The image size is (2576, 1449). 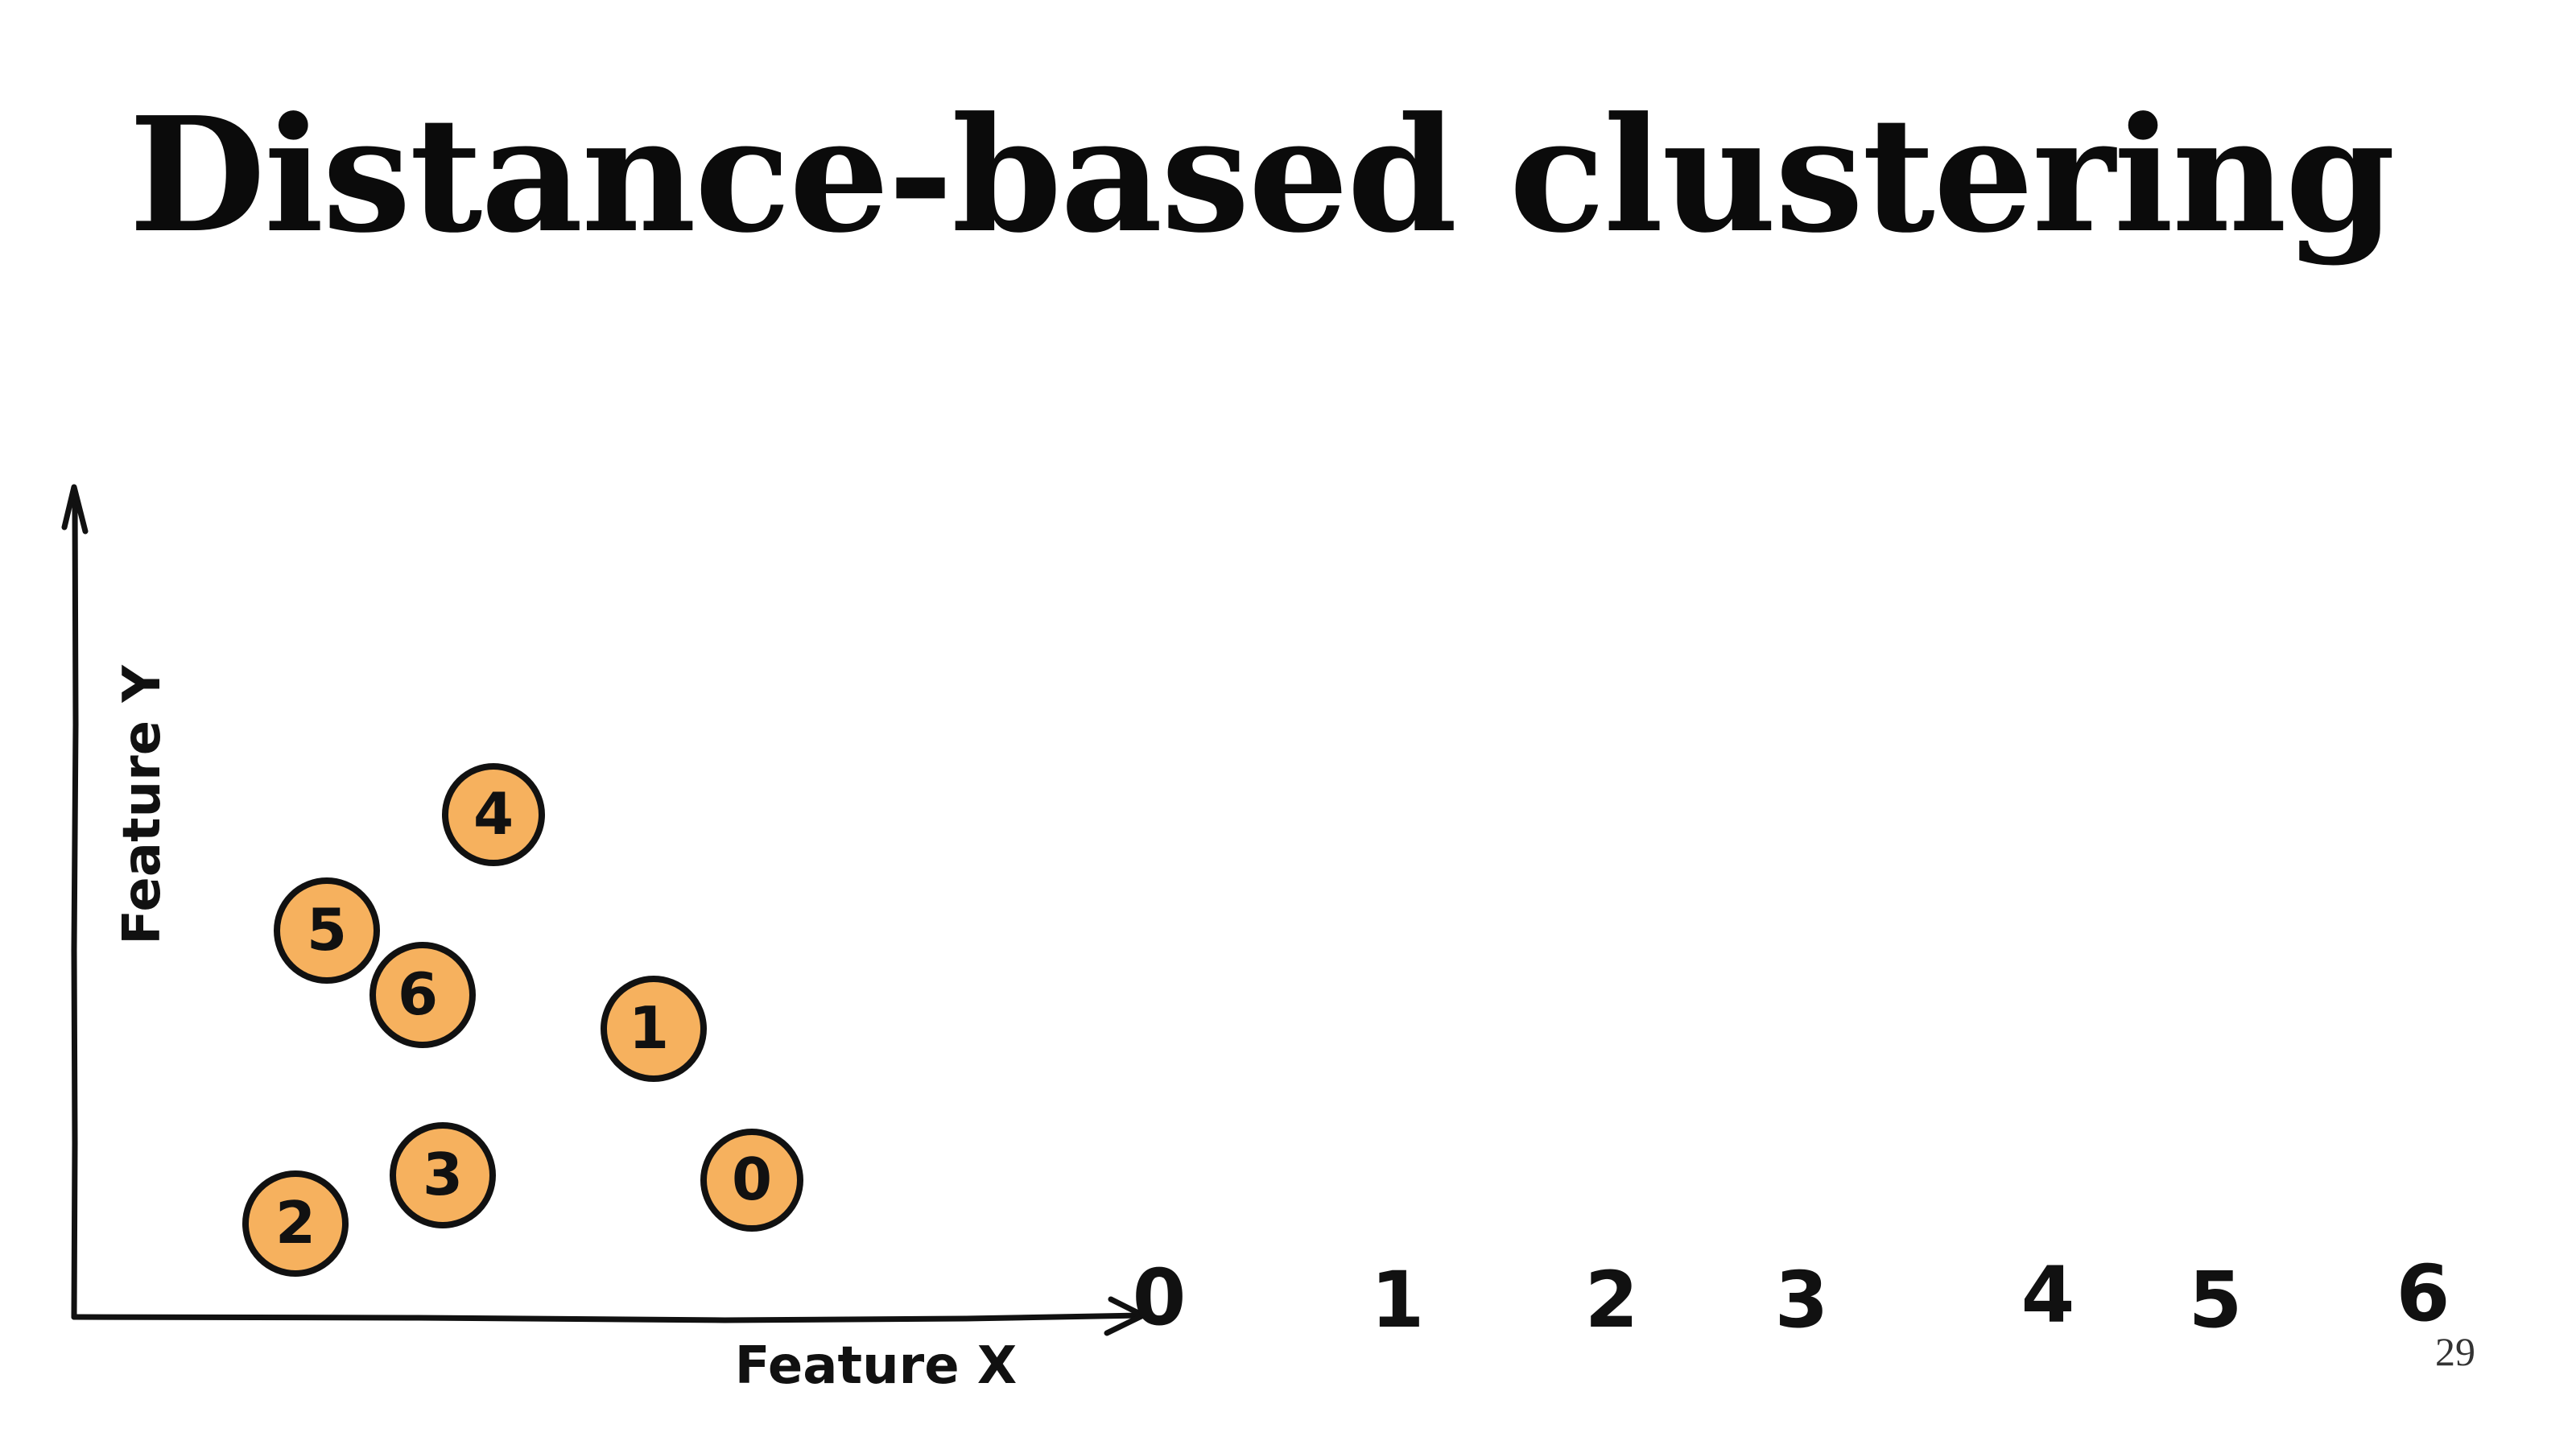 I want to click on data-point: 6, so click(x=422, y=995).